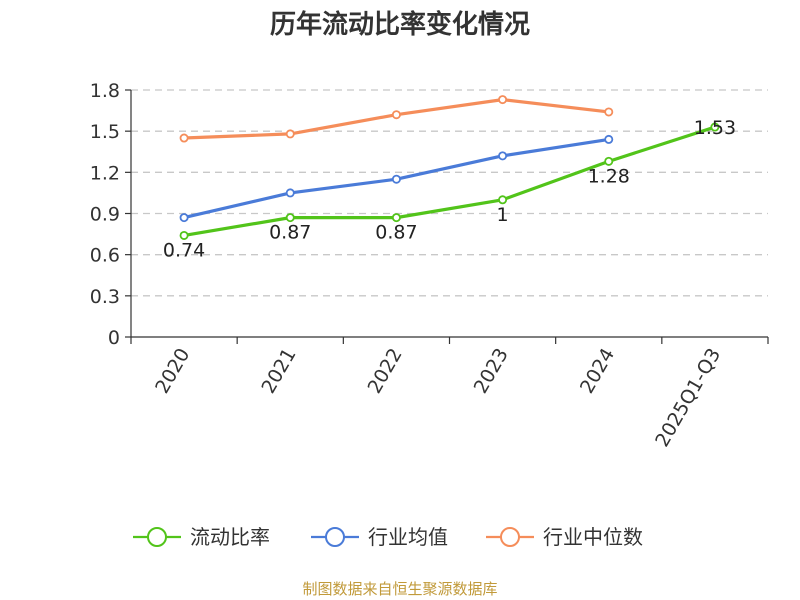 The height and width of the screenshot is (600, 800). What do you see at coordinates (597, 371) in the screenshot?
I see `x-tick-label: 2024` at bounding box center [597, 371].